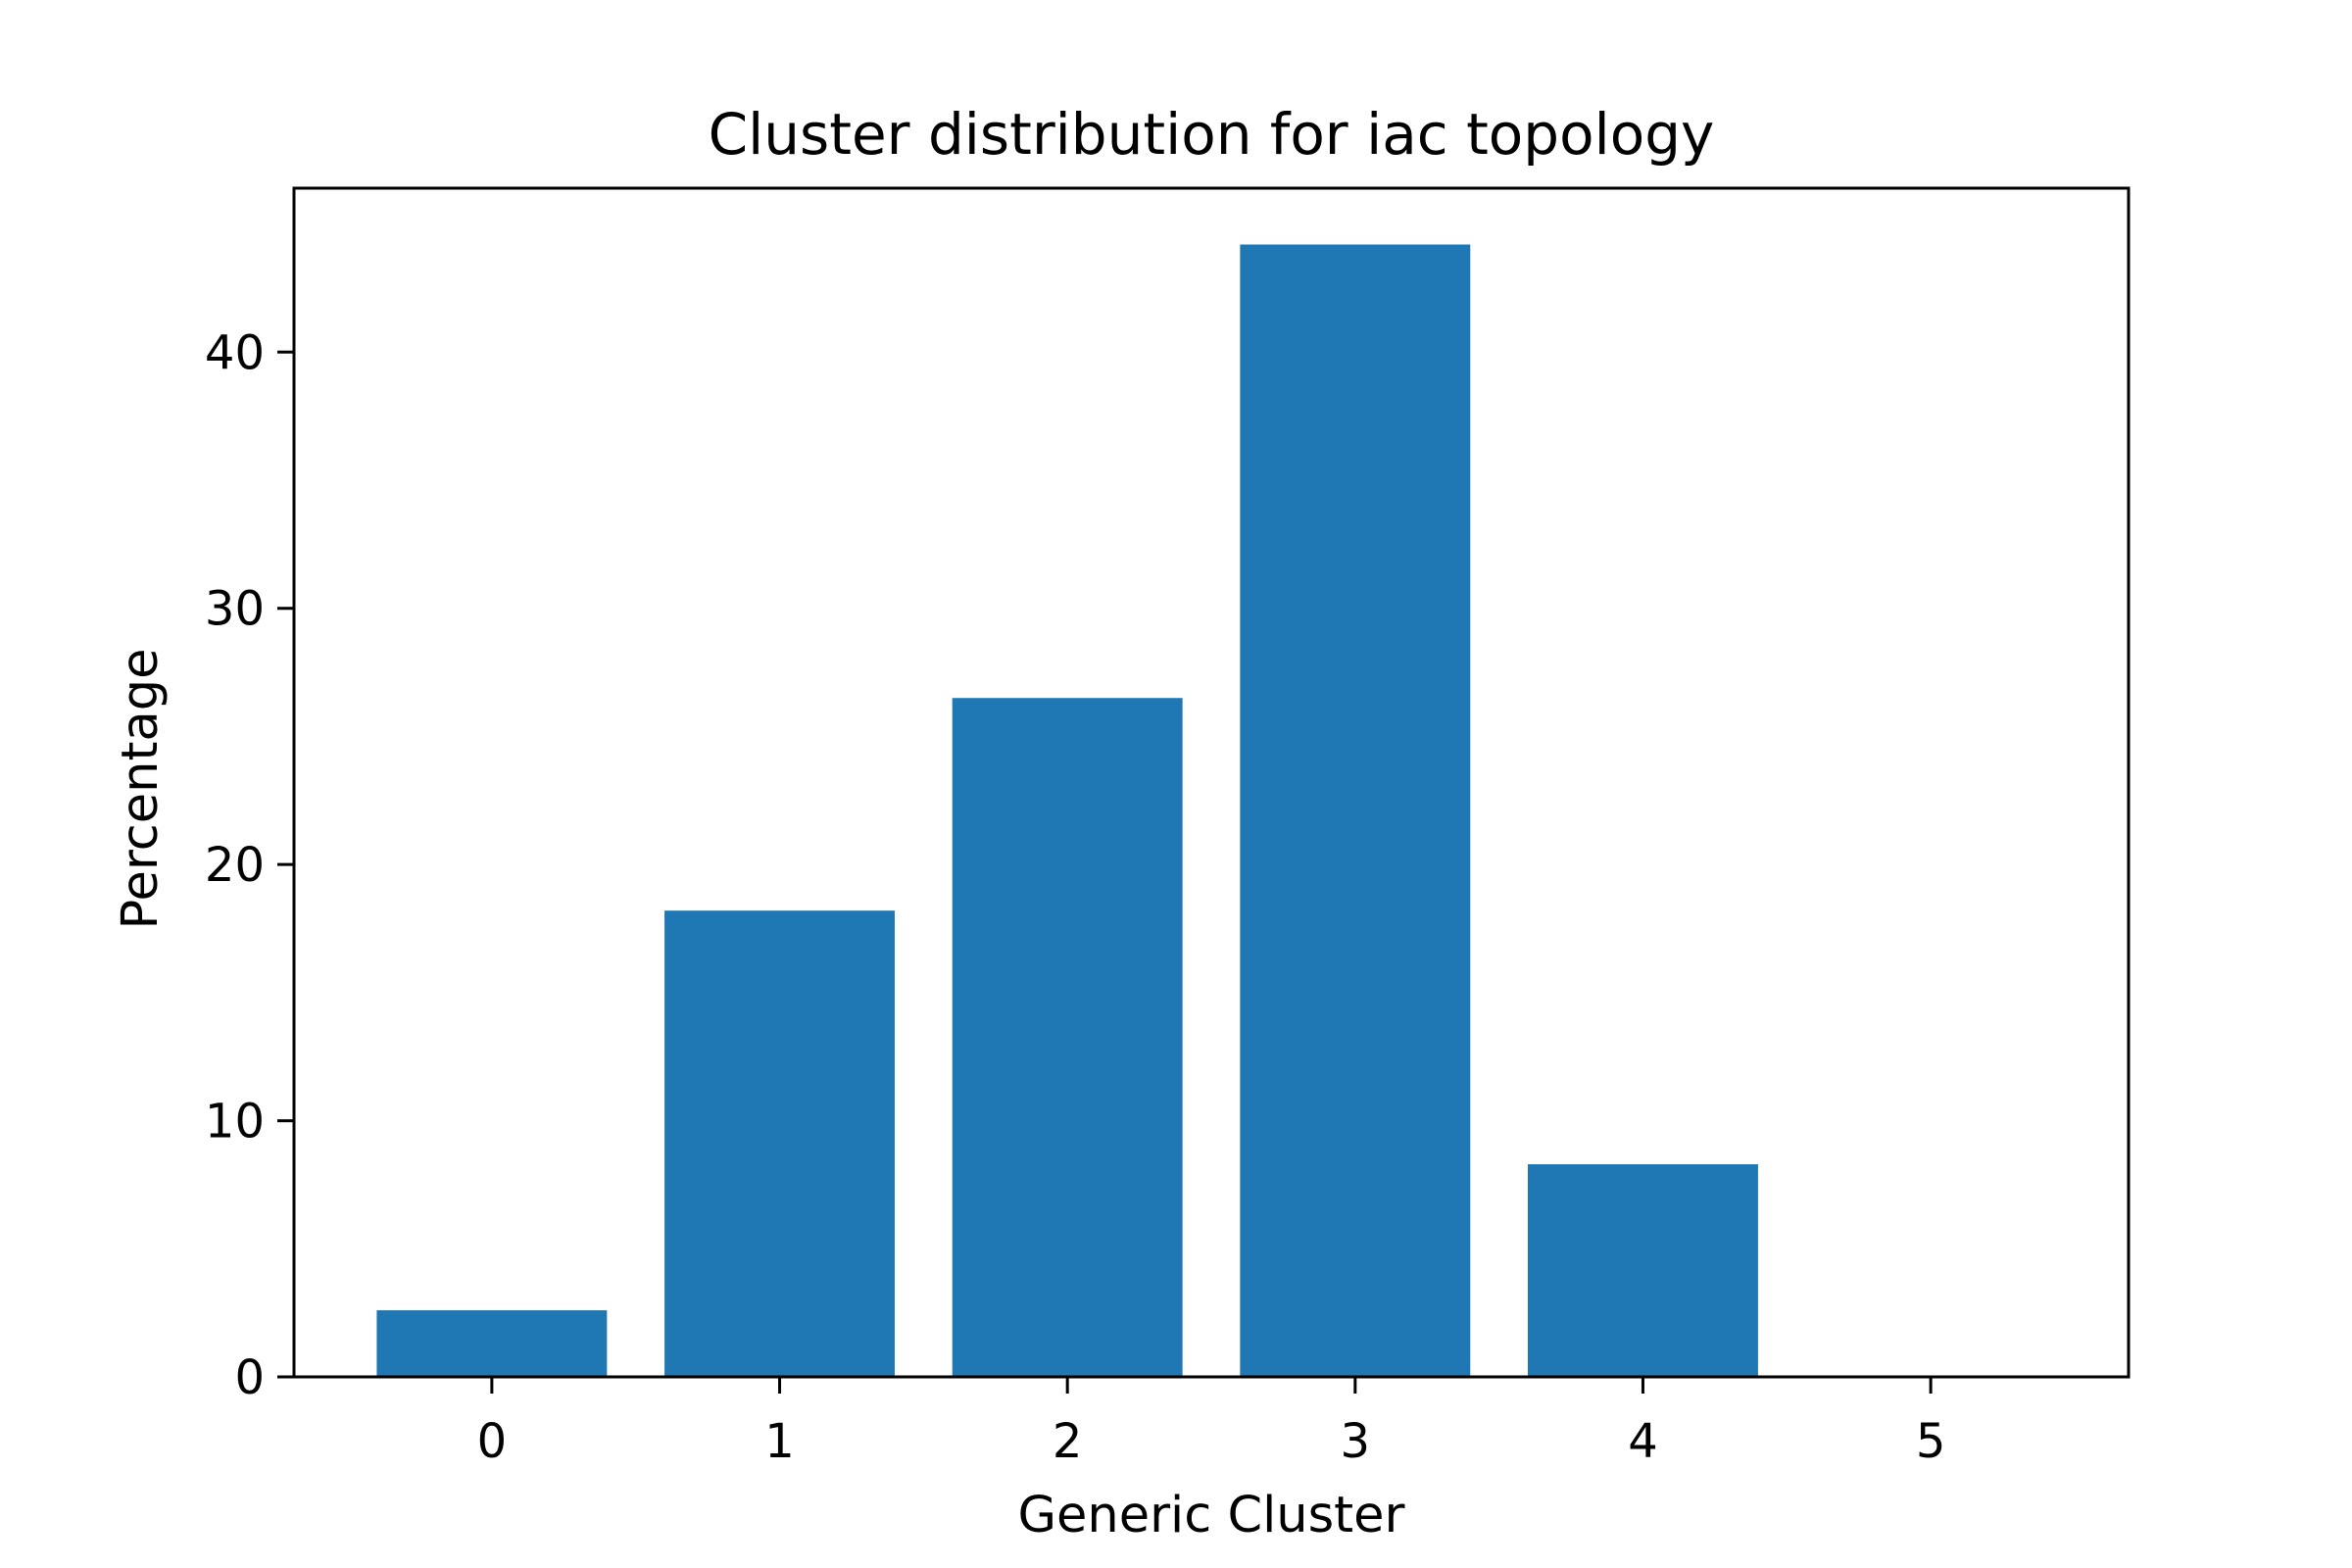 The height and width of the screenshot is (1568, 2352). Describe the element at coordinates (1212, 134) in the screenshot. I see `chart-title: Cluster distribution for iac topology` at that location.